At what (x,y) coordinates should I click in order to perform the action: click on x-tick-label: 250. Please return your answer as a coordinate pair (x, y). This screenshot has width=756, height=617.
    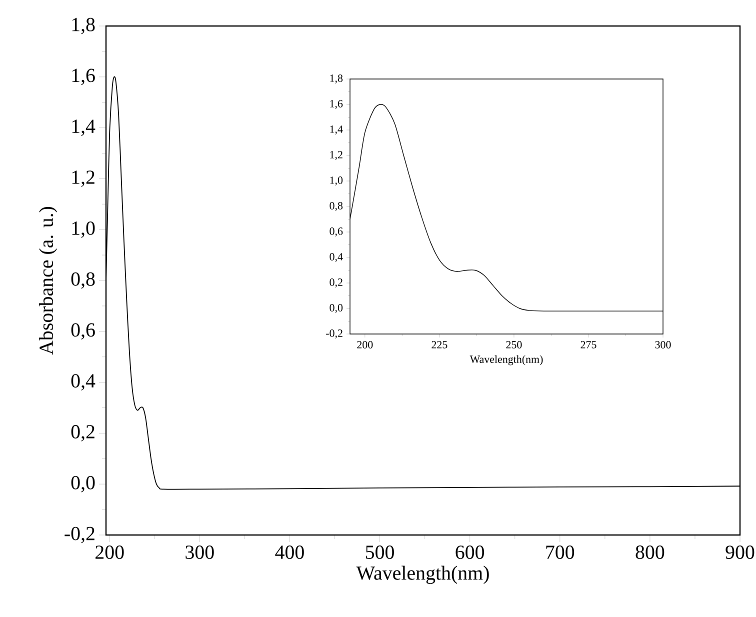
    Looking at the image, I should click on (514, 344).